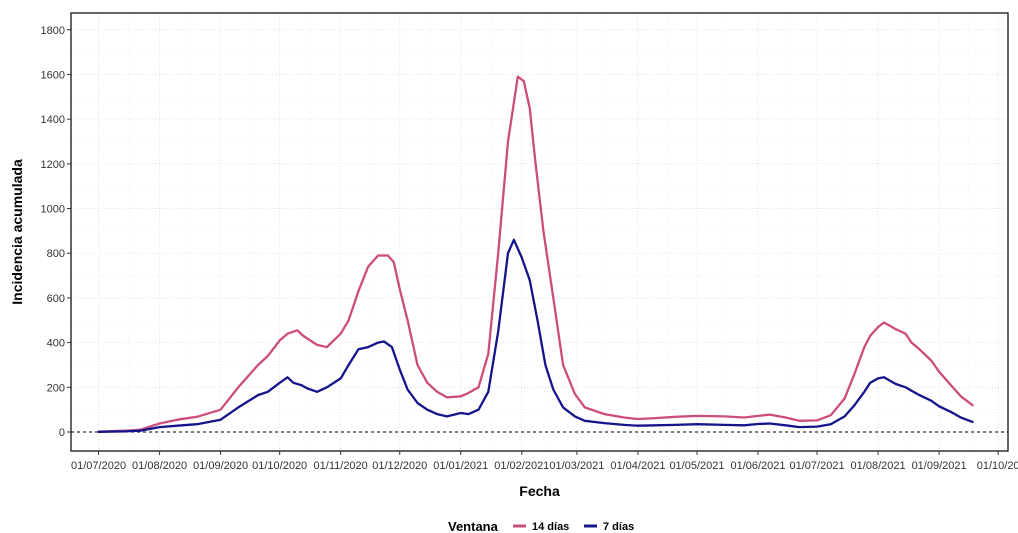 Image resolution: width=1018 pixels, height=533 pixels. What do you see at coordinates (53, 210) in the screenshot?
I see `y-tick-label: 1000` at bounding box center [53, 210].